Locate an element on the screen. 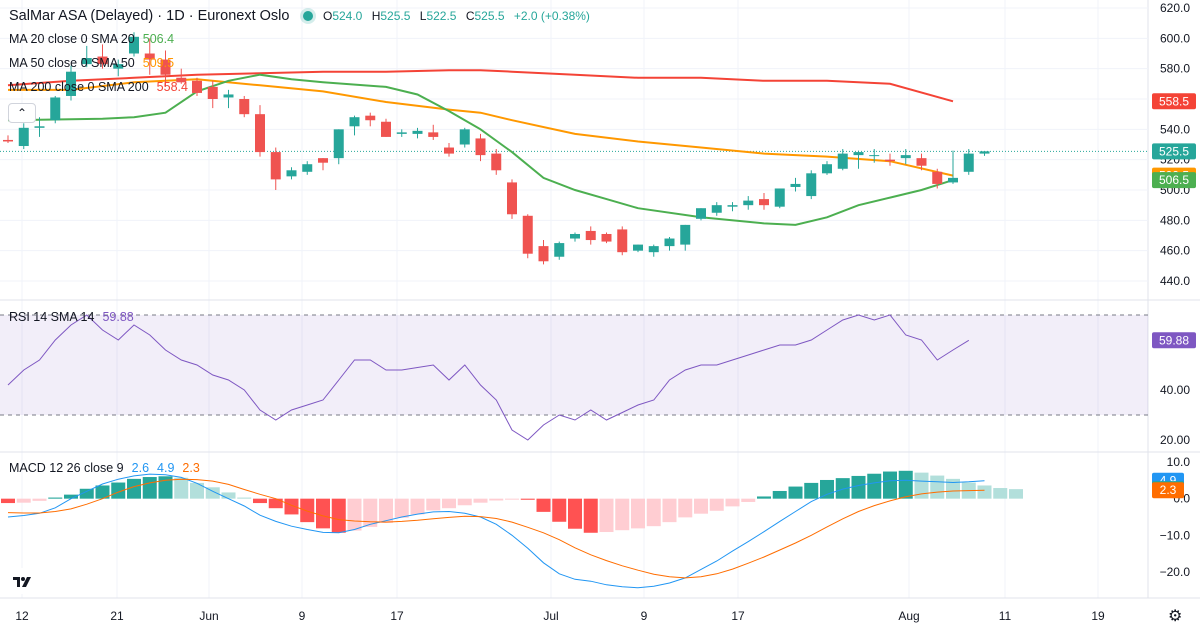 The height and width of the screenshot is (630, 1200). macd-tick-label: −10.0 is located at coordinates (1175, 535).